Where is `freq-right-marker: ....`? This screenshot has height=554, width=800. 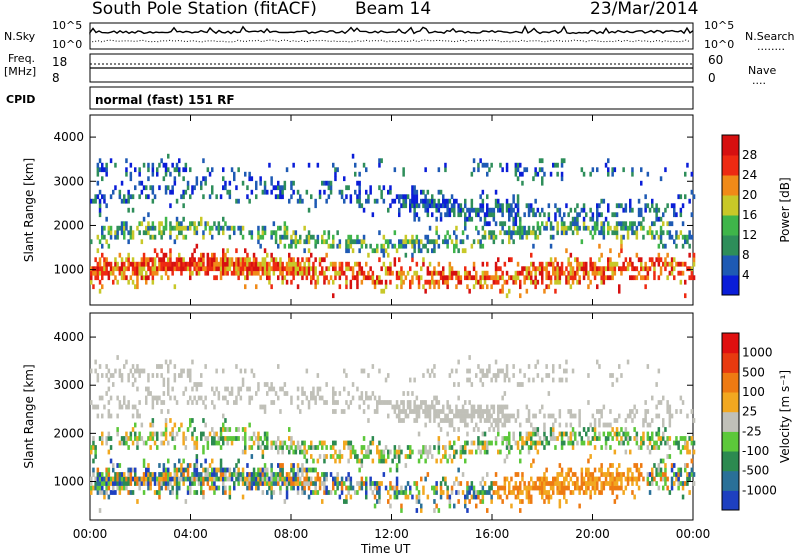
freq-right-marker: .... is located at coordinates (759, 80).